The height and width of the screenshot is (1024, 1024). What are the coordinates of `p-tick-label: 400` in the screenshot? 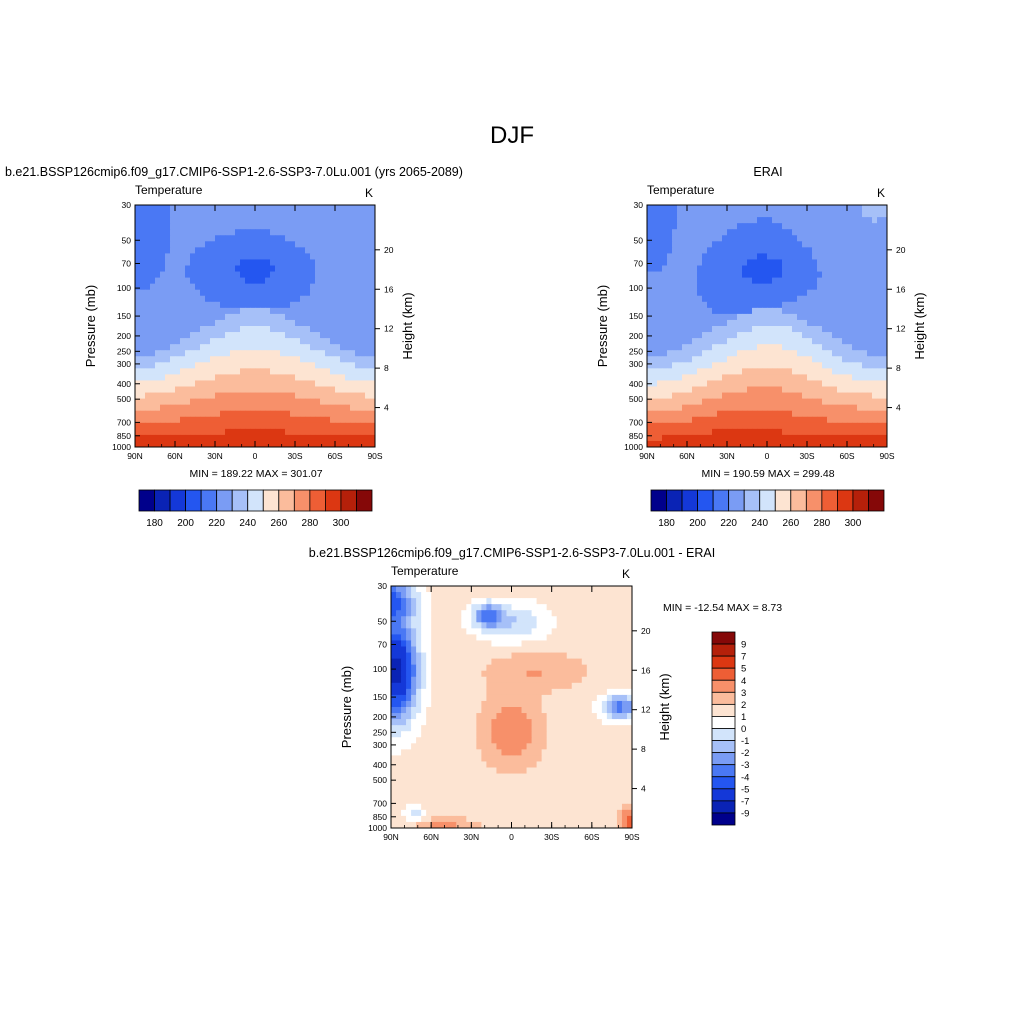 It's located at (636, 384).